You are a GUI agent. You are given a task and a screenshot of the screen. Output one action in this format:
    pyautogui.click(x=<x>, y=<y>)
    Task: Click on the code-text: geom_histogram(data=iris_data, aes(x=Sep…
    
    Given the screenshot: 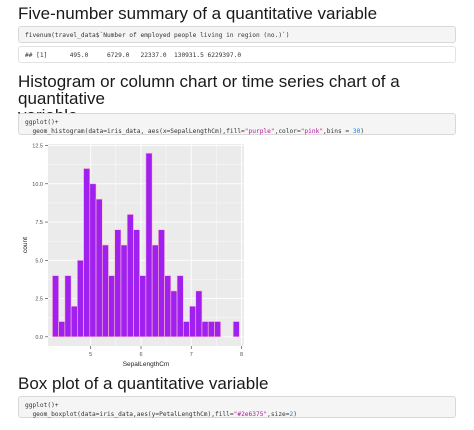 What is the action you would take?
    pyautogui.click(x=135, y=131)
    